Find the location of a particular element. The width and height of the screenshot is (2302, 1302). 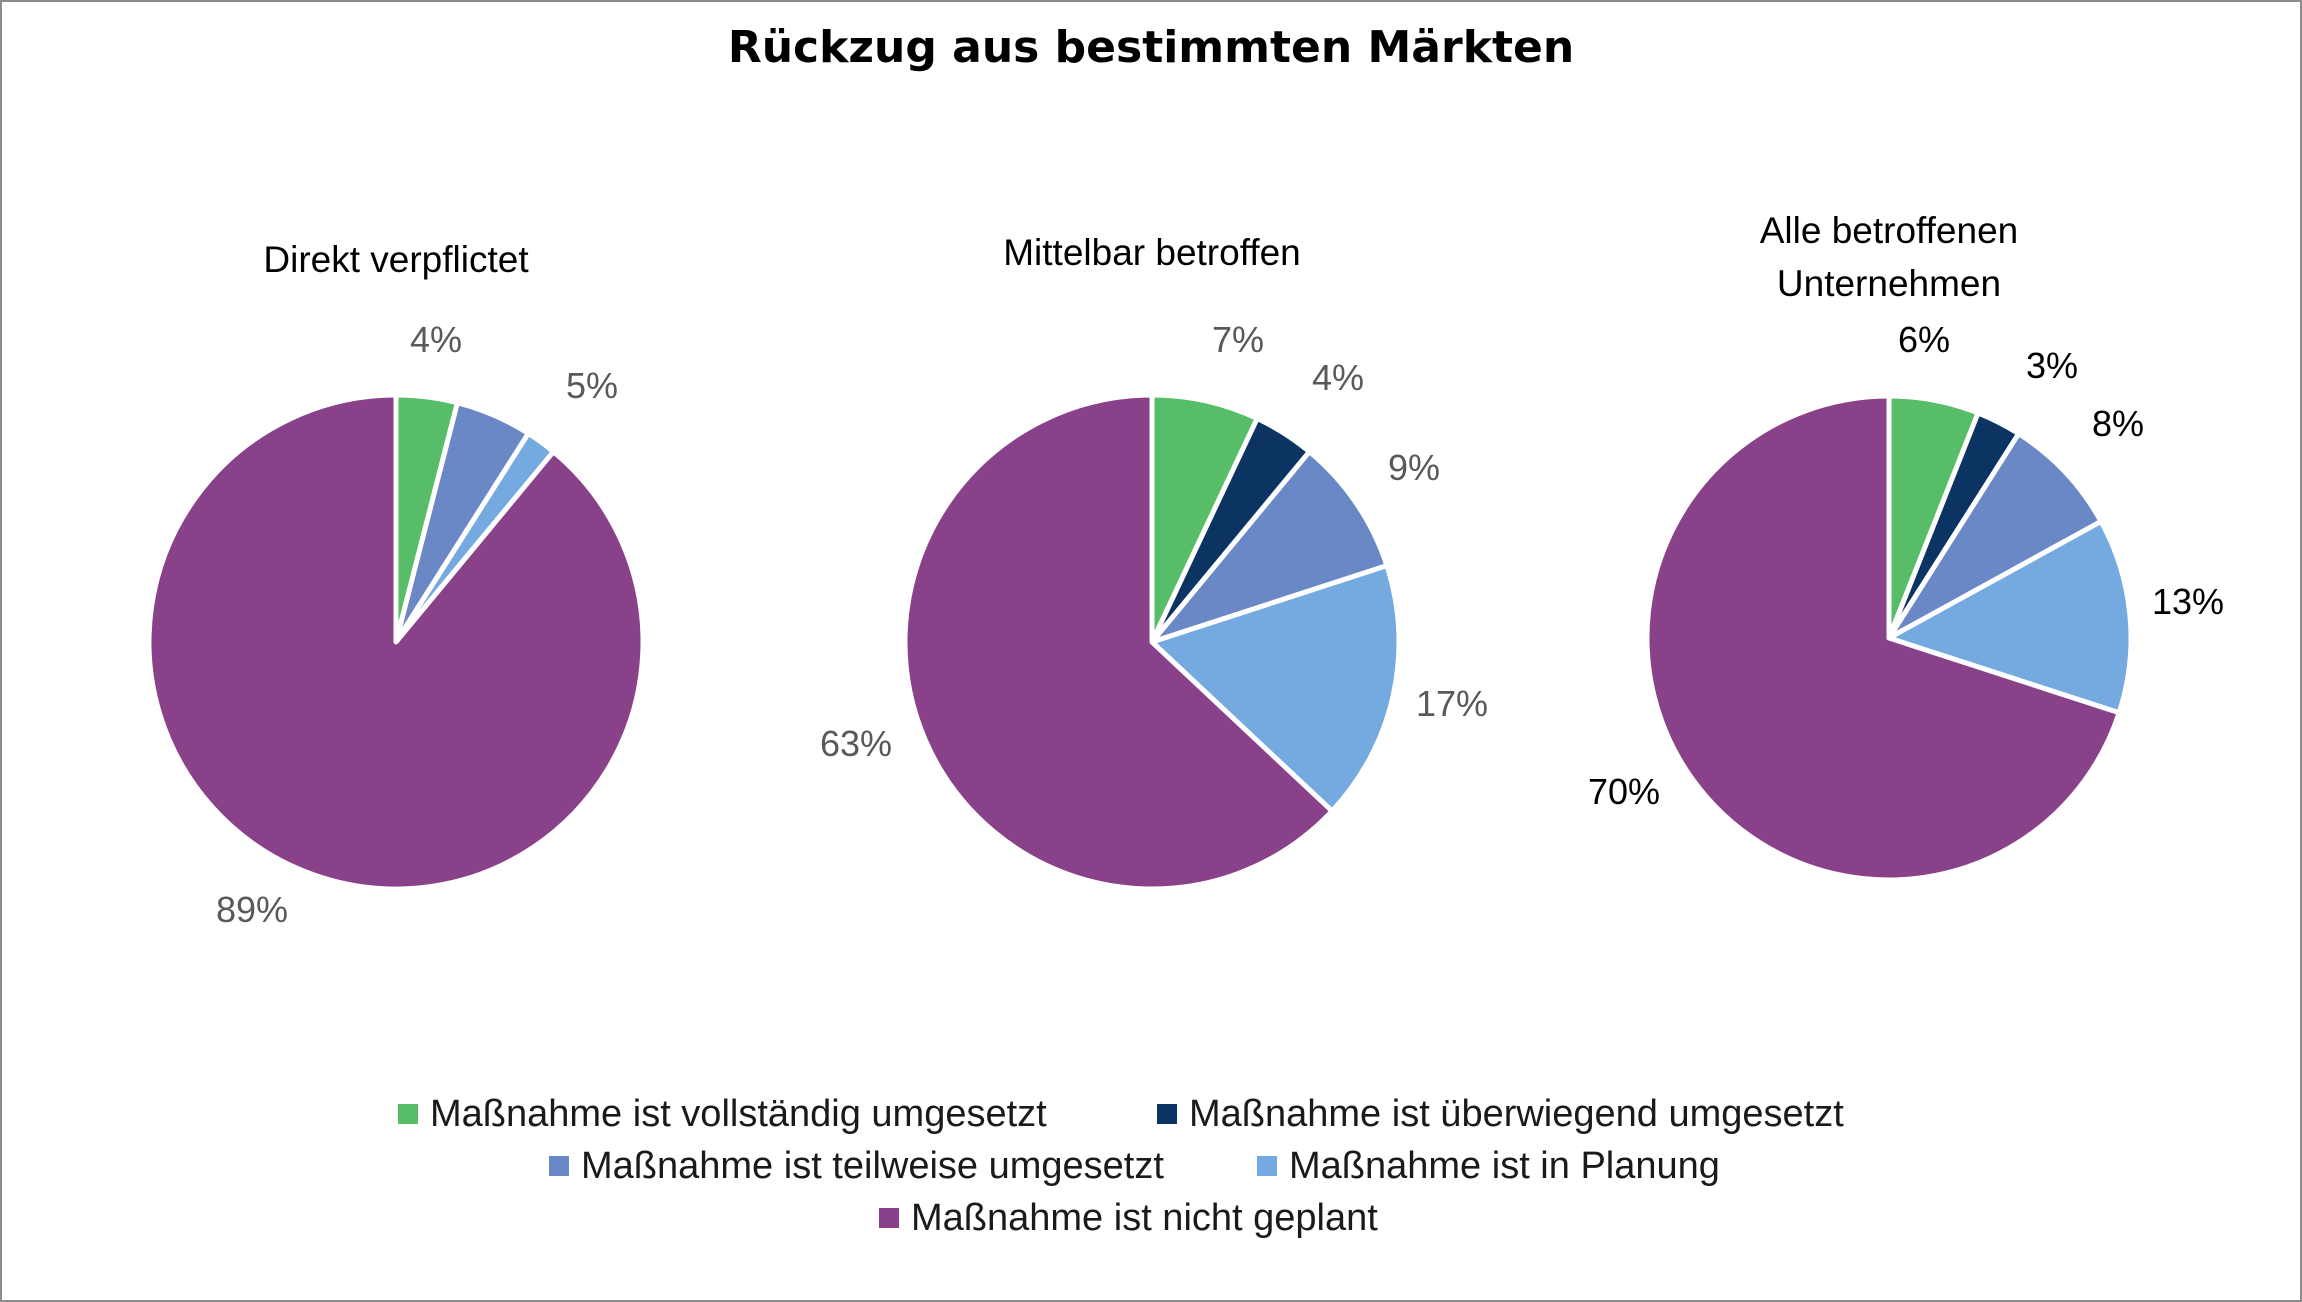

pie-chart-3: Alle betroffenen Unternehmen 6% 3% 8% 13% 70% is located at coordinates (1906, 546).